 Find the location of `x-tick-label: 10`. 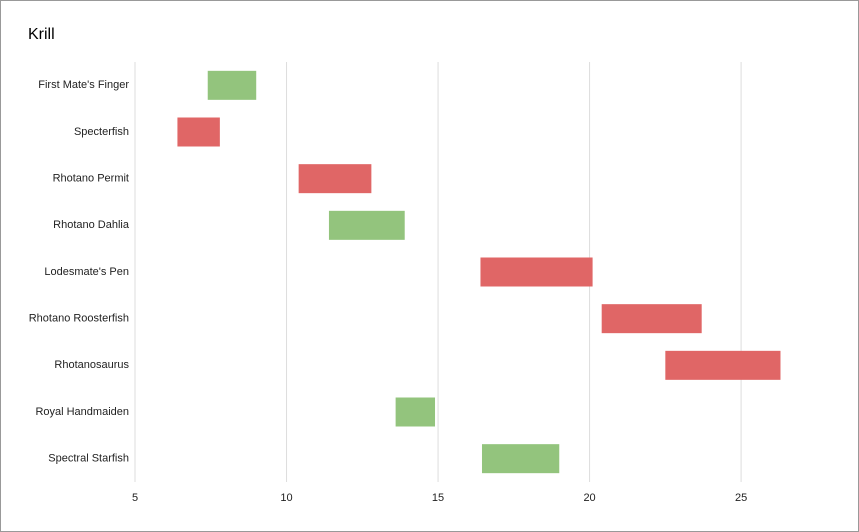

x-tick-label: 10 is located at coordinates (286, 498).